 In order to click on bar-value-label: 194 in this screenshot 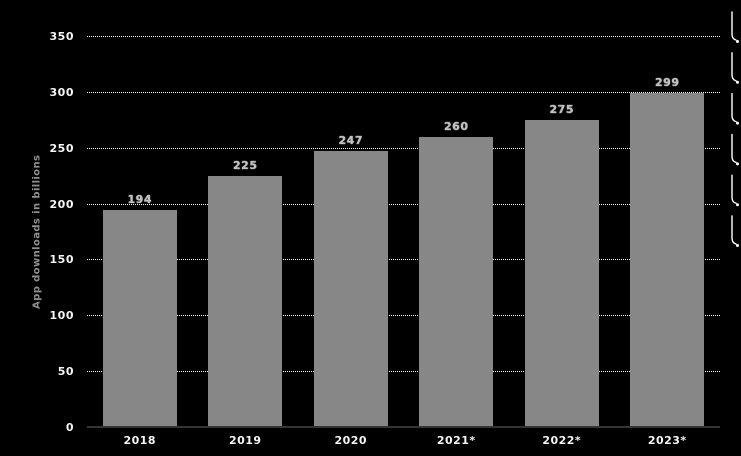, I will do `click(139, 200)`.